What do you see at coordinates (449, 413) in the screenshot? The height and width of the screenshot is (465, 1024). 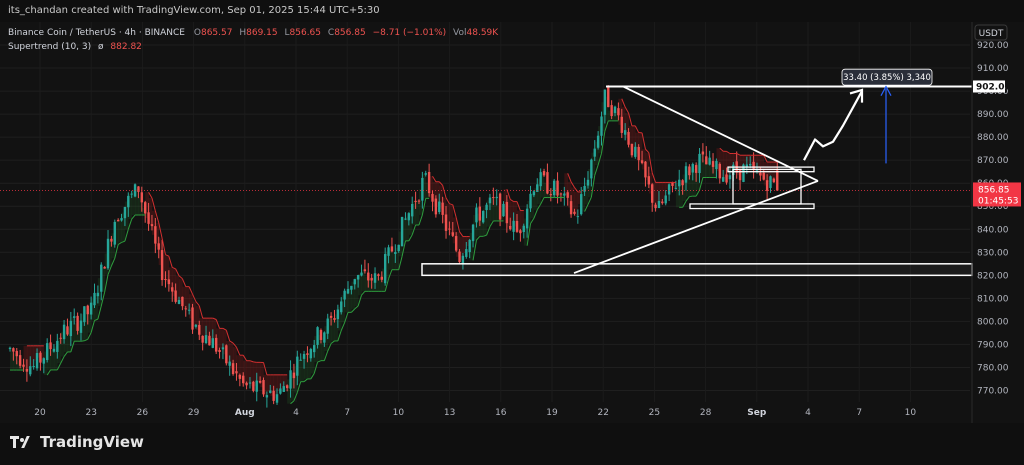 I see `x-tick-label: 13` at bounding box center [449, 413].